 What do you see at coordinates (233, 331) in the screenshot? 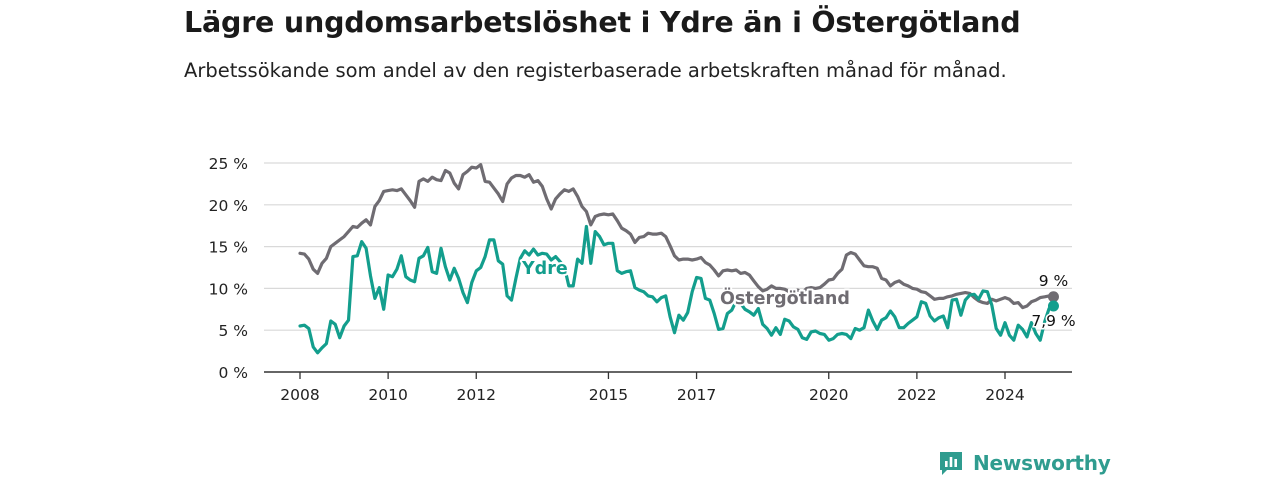
I see `y-tick-label: 5 %` at bounding box center [233, 331].